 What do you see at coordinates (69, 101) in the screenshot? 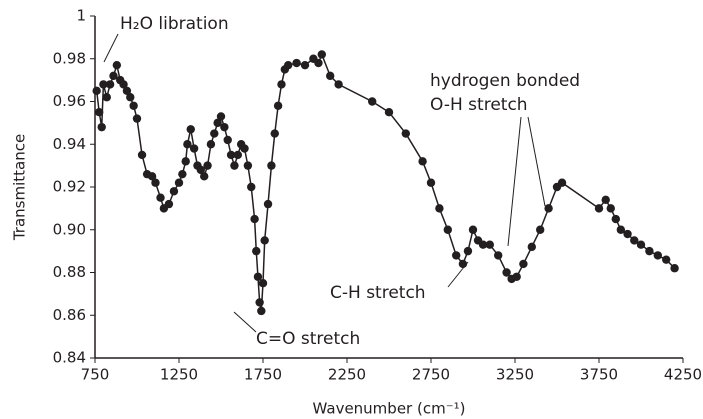
I see `y-tick-label: 0.96` at bounding box center [69, 101].